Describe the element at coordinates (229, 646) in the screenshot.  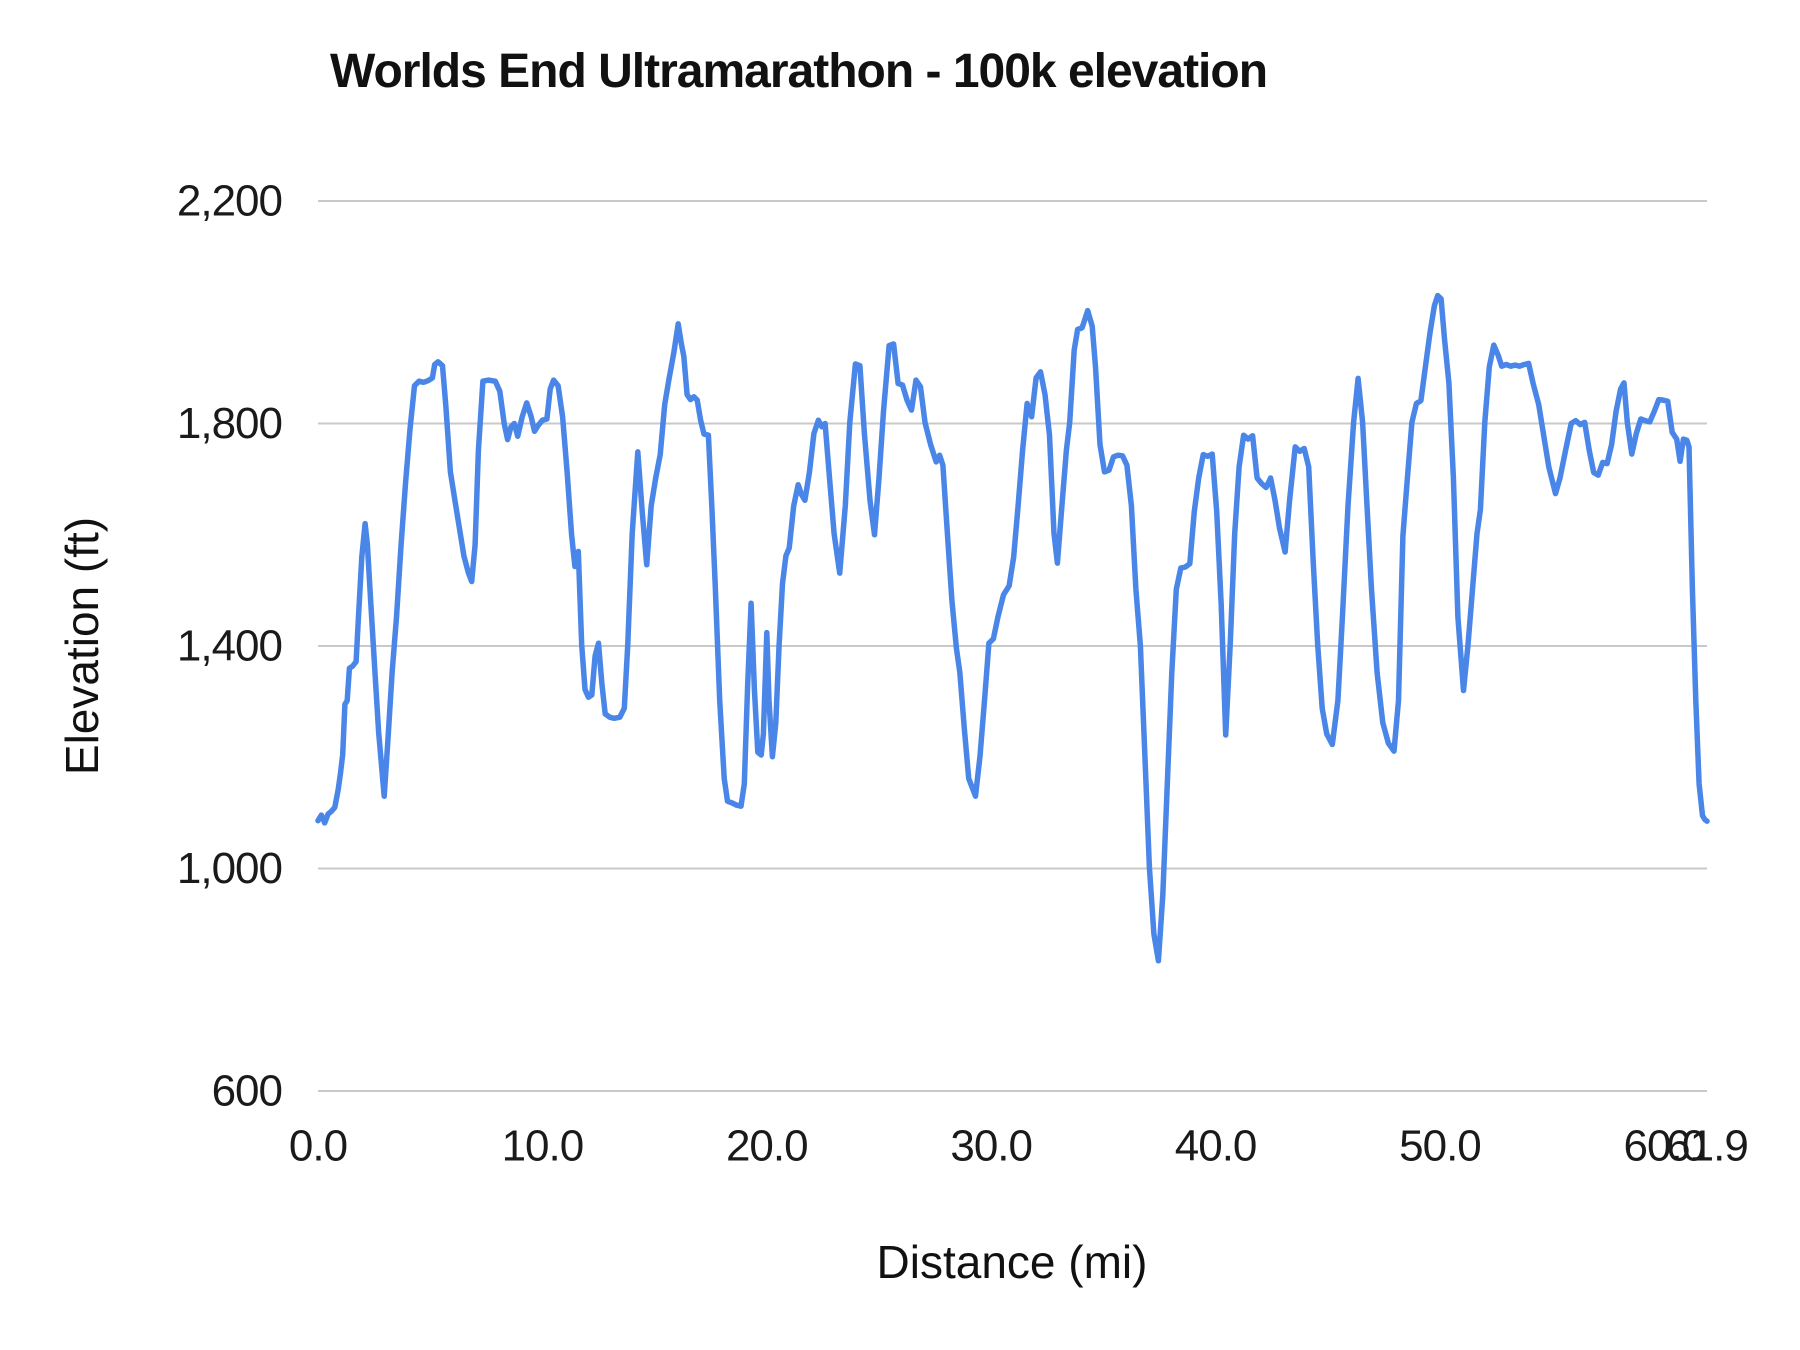
I see `y-tick-label: 1,400` at that location.